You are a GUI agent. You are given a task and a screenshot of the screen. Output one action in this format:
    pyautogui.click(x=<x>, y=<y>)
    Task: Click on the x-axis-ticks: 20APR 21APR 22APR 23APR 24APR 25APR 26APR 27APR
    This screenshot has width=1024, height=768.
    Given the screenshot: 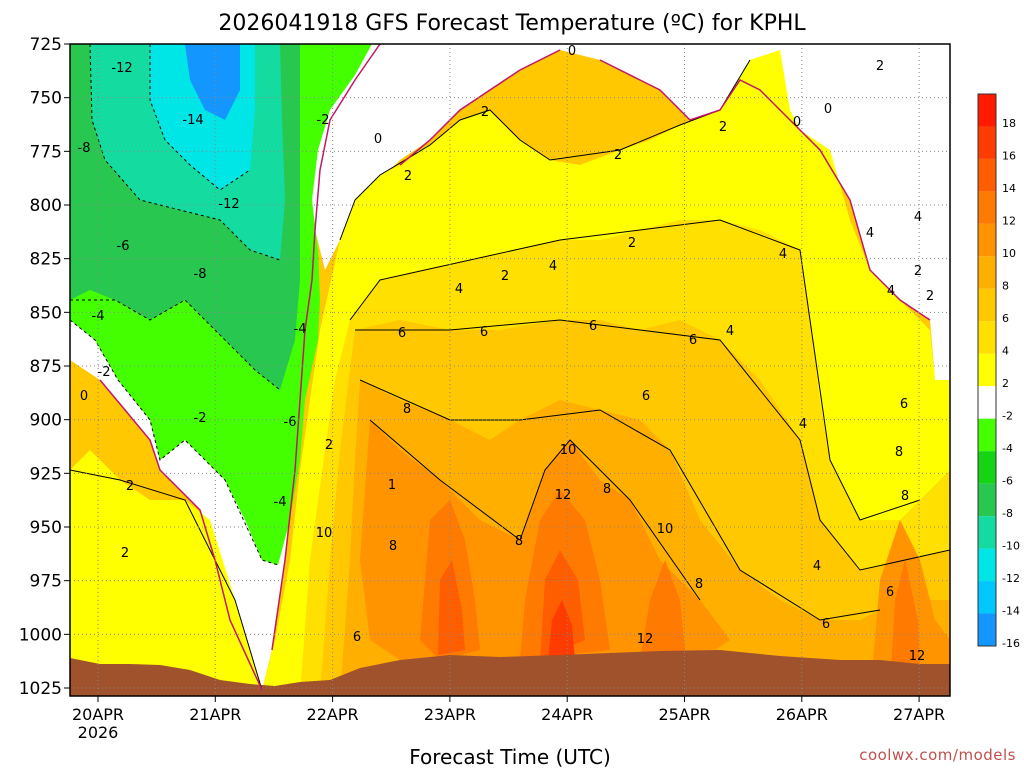 What is the action you would take?
    pyautogui.click(x=508, y=710)
    